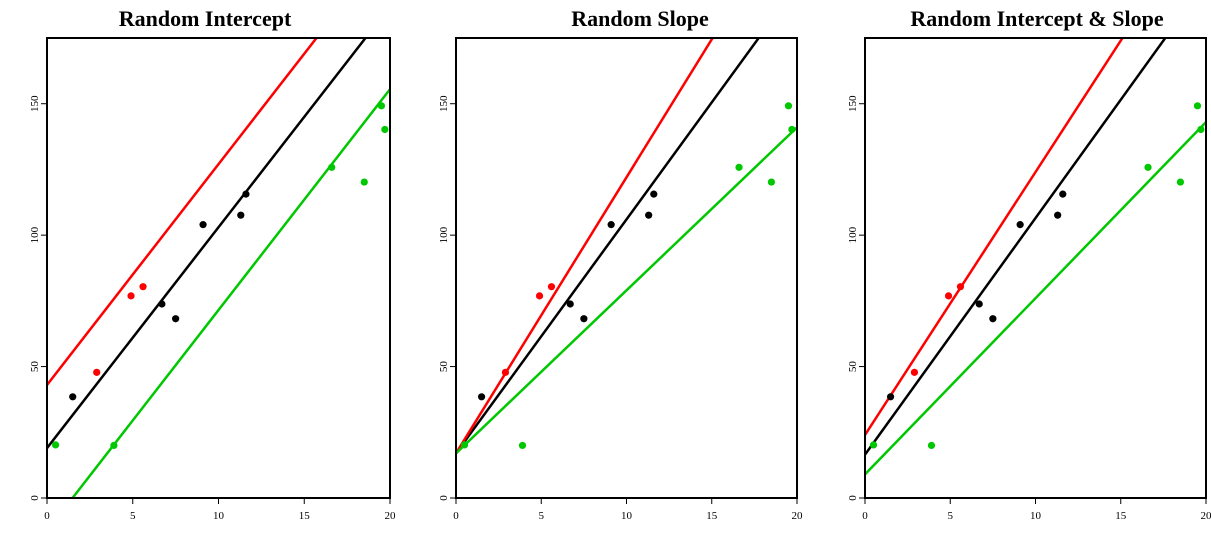 This screenshot has width=1211, height=559. Describe the element at coordinates (205, 18) in the screenshot. I see `chart-title: Random Intercept` at that location.